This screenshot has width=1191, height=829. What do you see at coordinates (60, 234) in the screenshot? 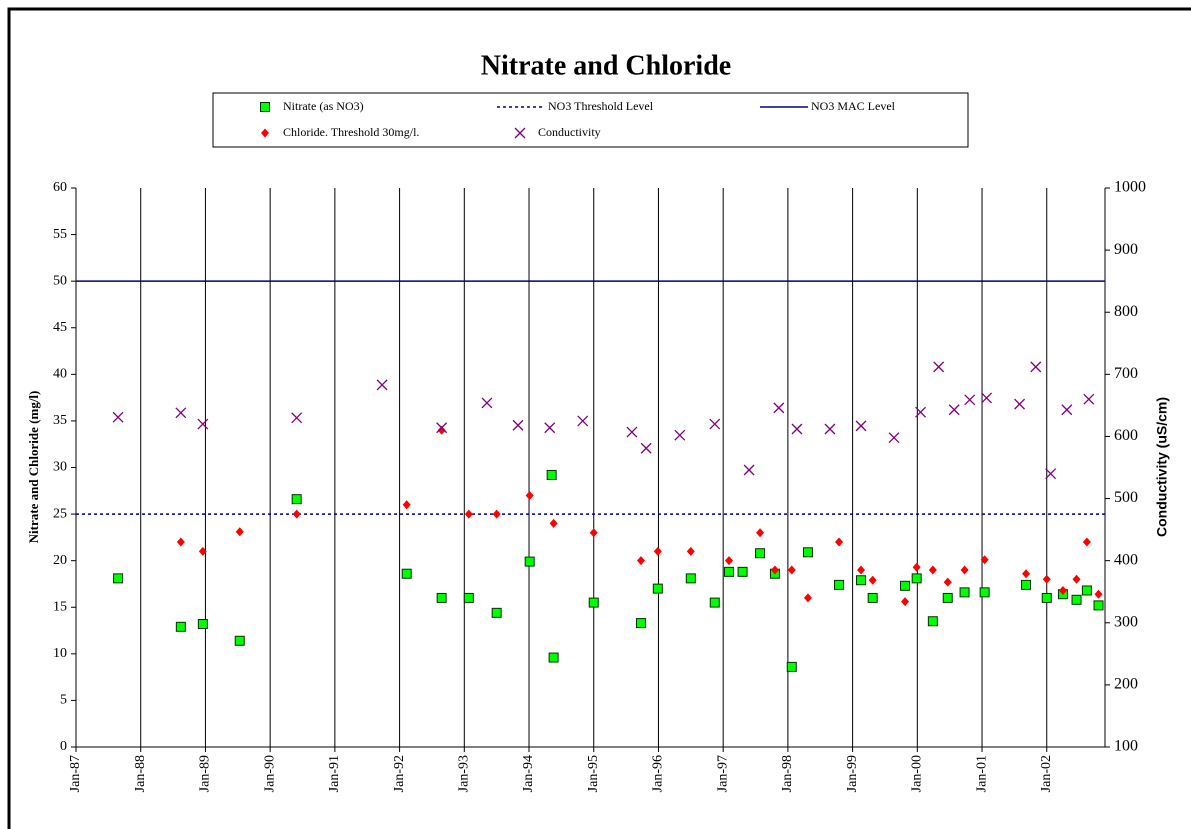
I see `y-tick-label: 55` at bounding box center [60, 234].